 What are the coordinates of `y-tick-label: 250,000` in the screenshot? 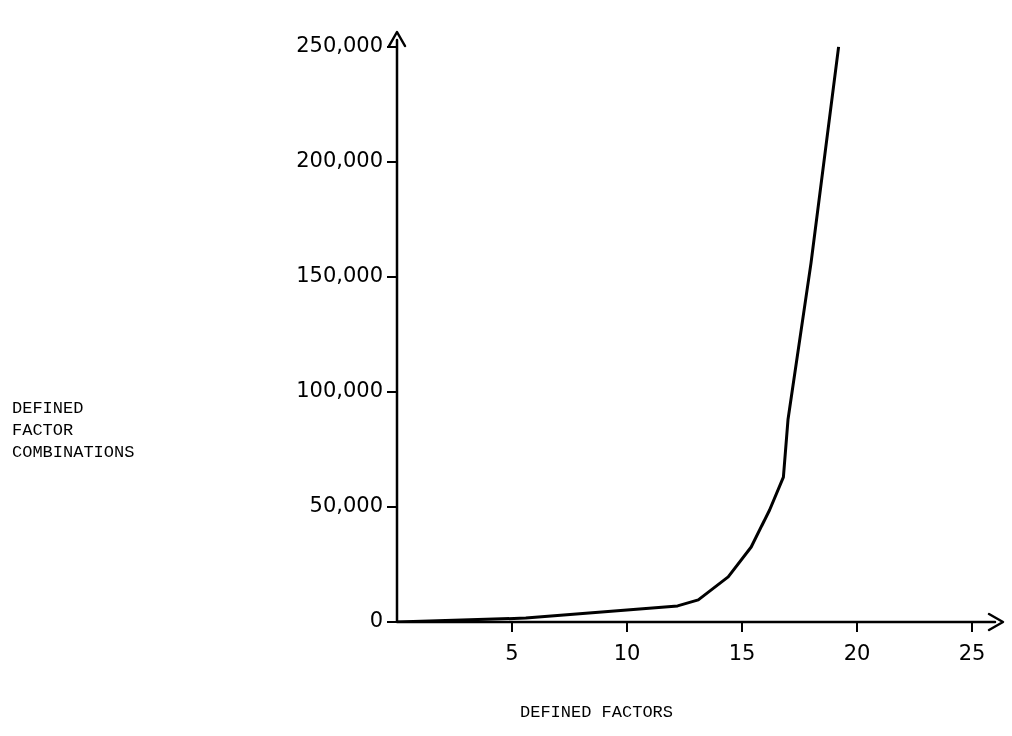 It's located at (339, 45).